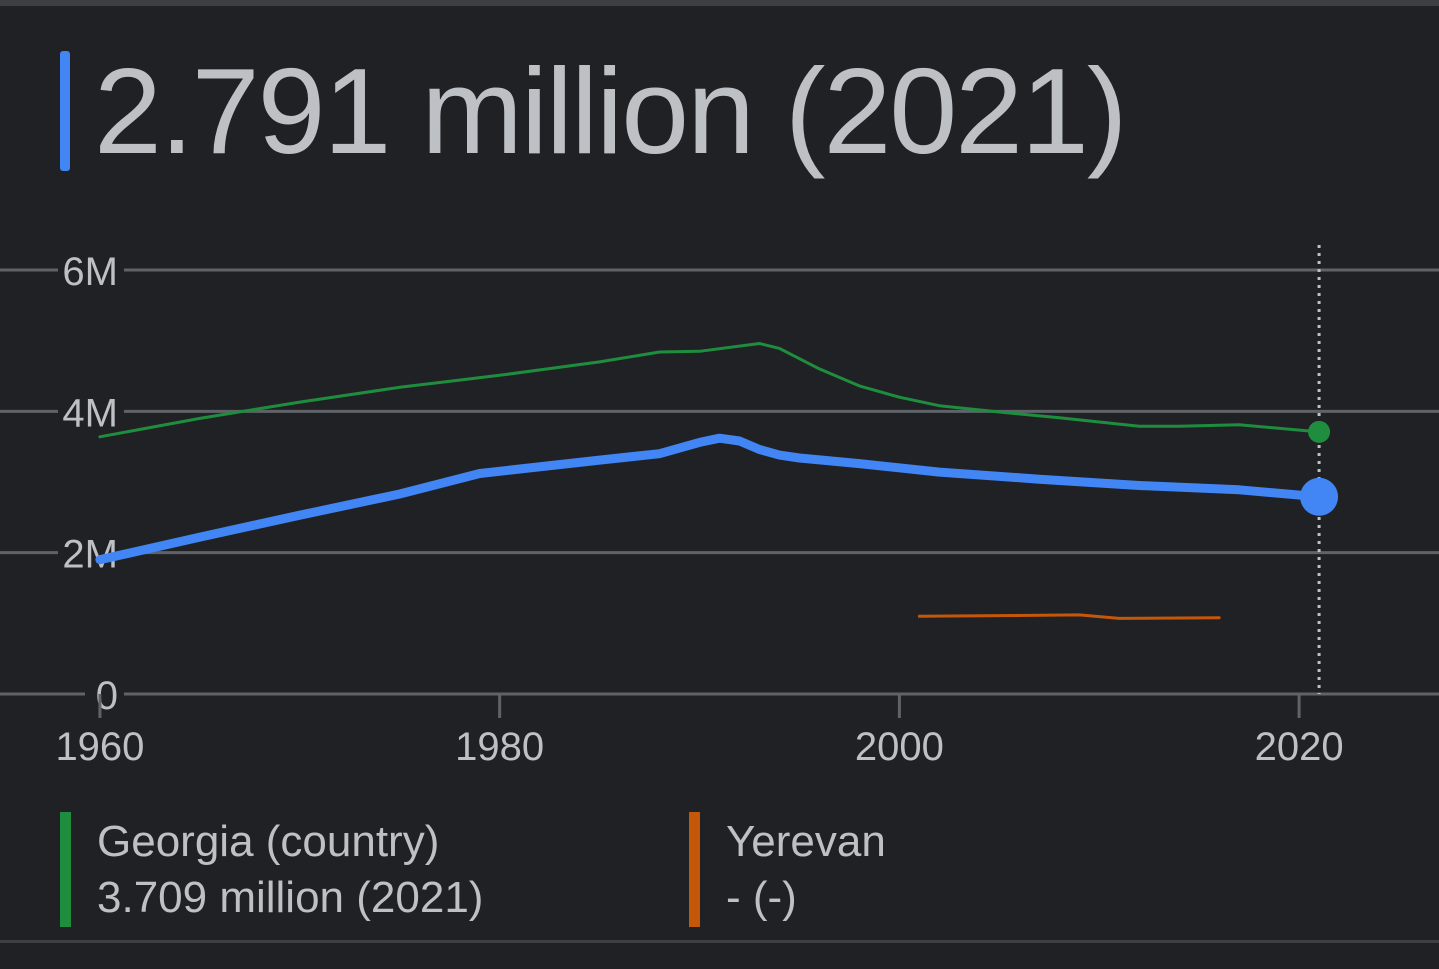 The height and width of the screenshot is (969, 1439). Describe the element at coordinates (268, 841) in the screenshot. I see `legend-series-name: Georgia (country)` at that location.